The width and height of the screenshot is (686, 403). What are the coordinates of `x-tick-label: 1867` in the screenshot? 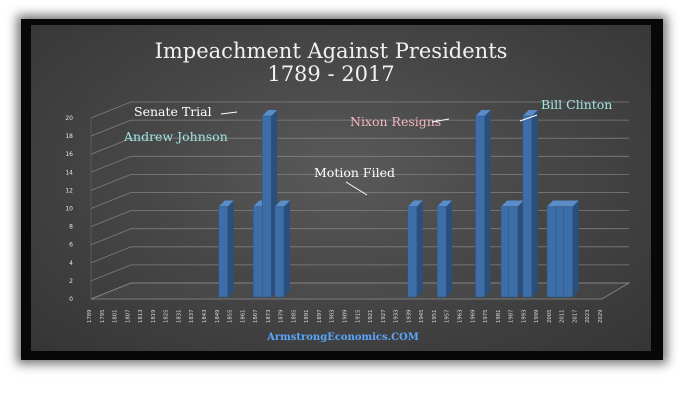 It's located at (256, 316).